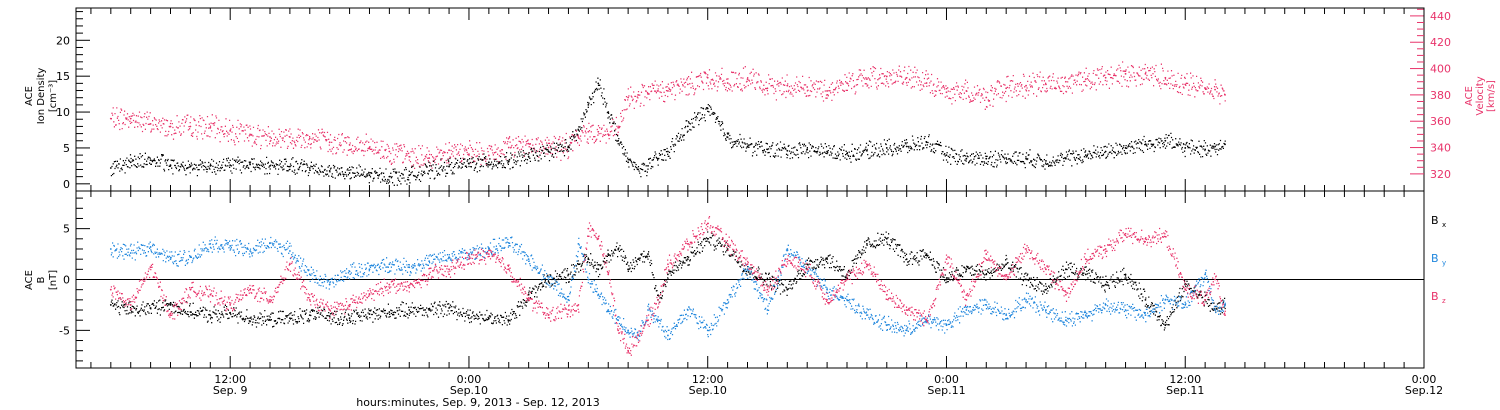 The width and height of the screenshot is (1500, 410). I want to click on legend-subscript: y, so click(1444, 263).